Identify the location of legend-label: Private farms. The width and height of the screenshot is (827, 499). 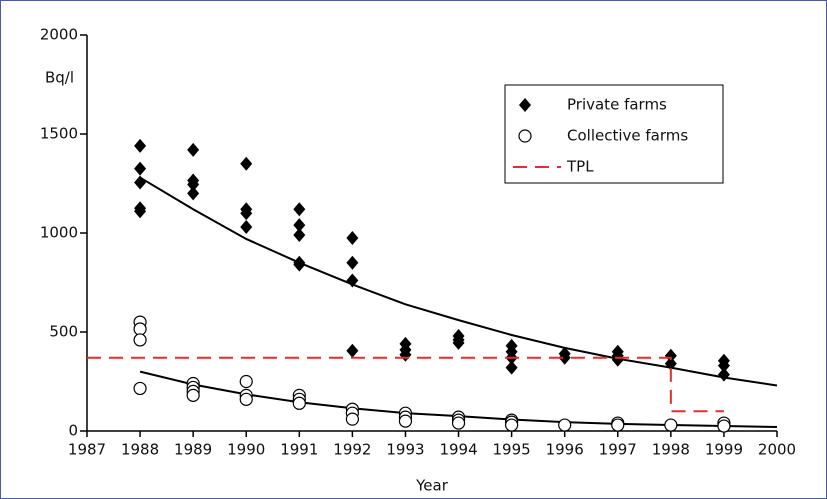
(617, 105).